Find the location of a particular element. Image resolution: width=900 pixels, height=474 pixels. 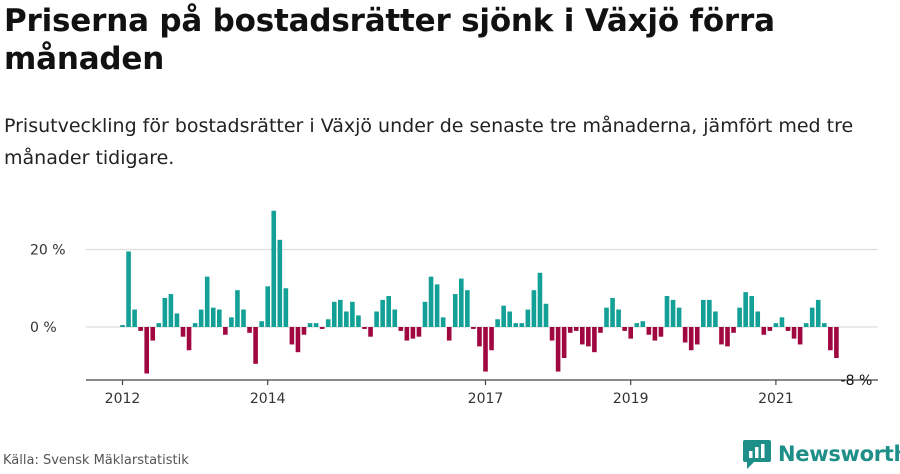

x-tick-label: 2014 is located at coordinates (268, 399).